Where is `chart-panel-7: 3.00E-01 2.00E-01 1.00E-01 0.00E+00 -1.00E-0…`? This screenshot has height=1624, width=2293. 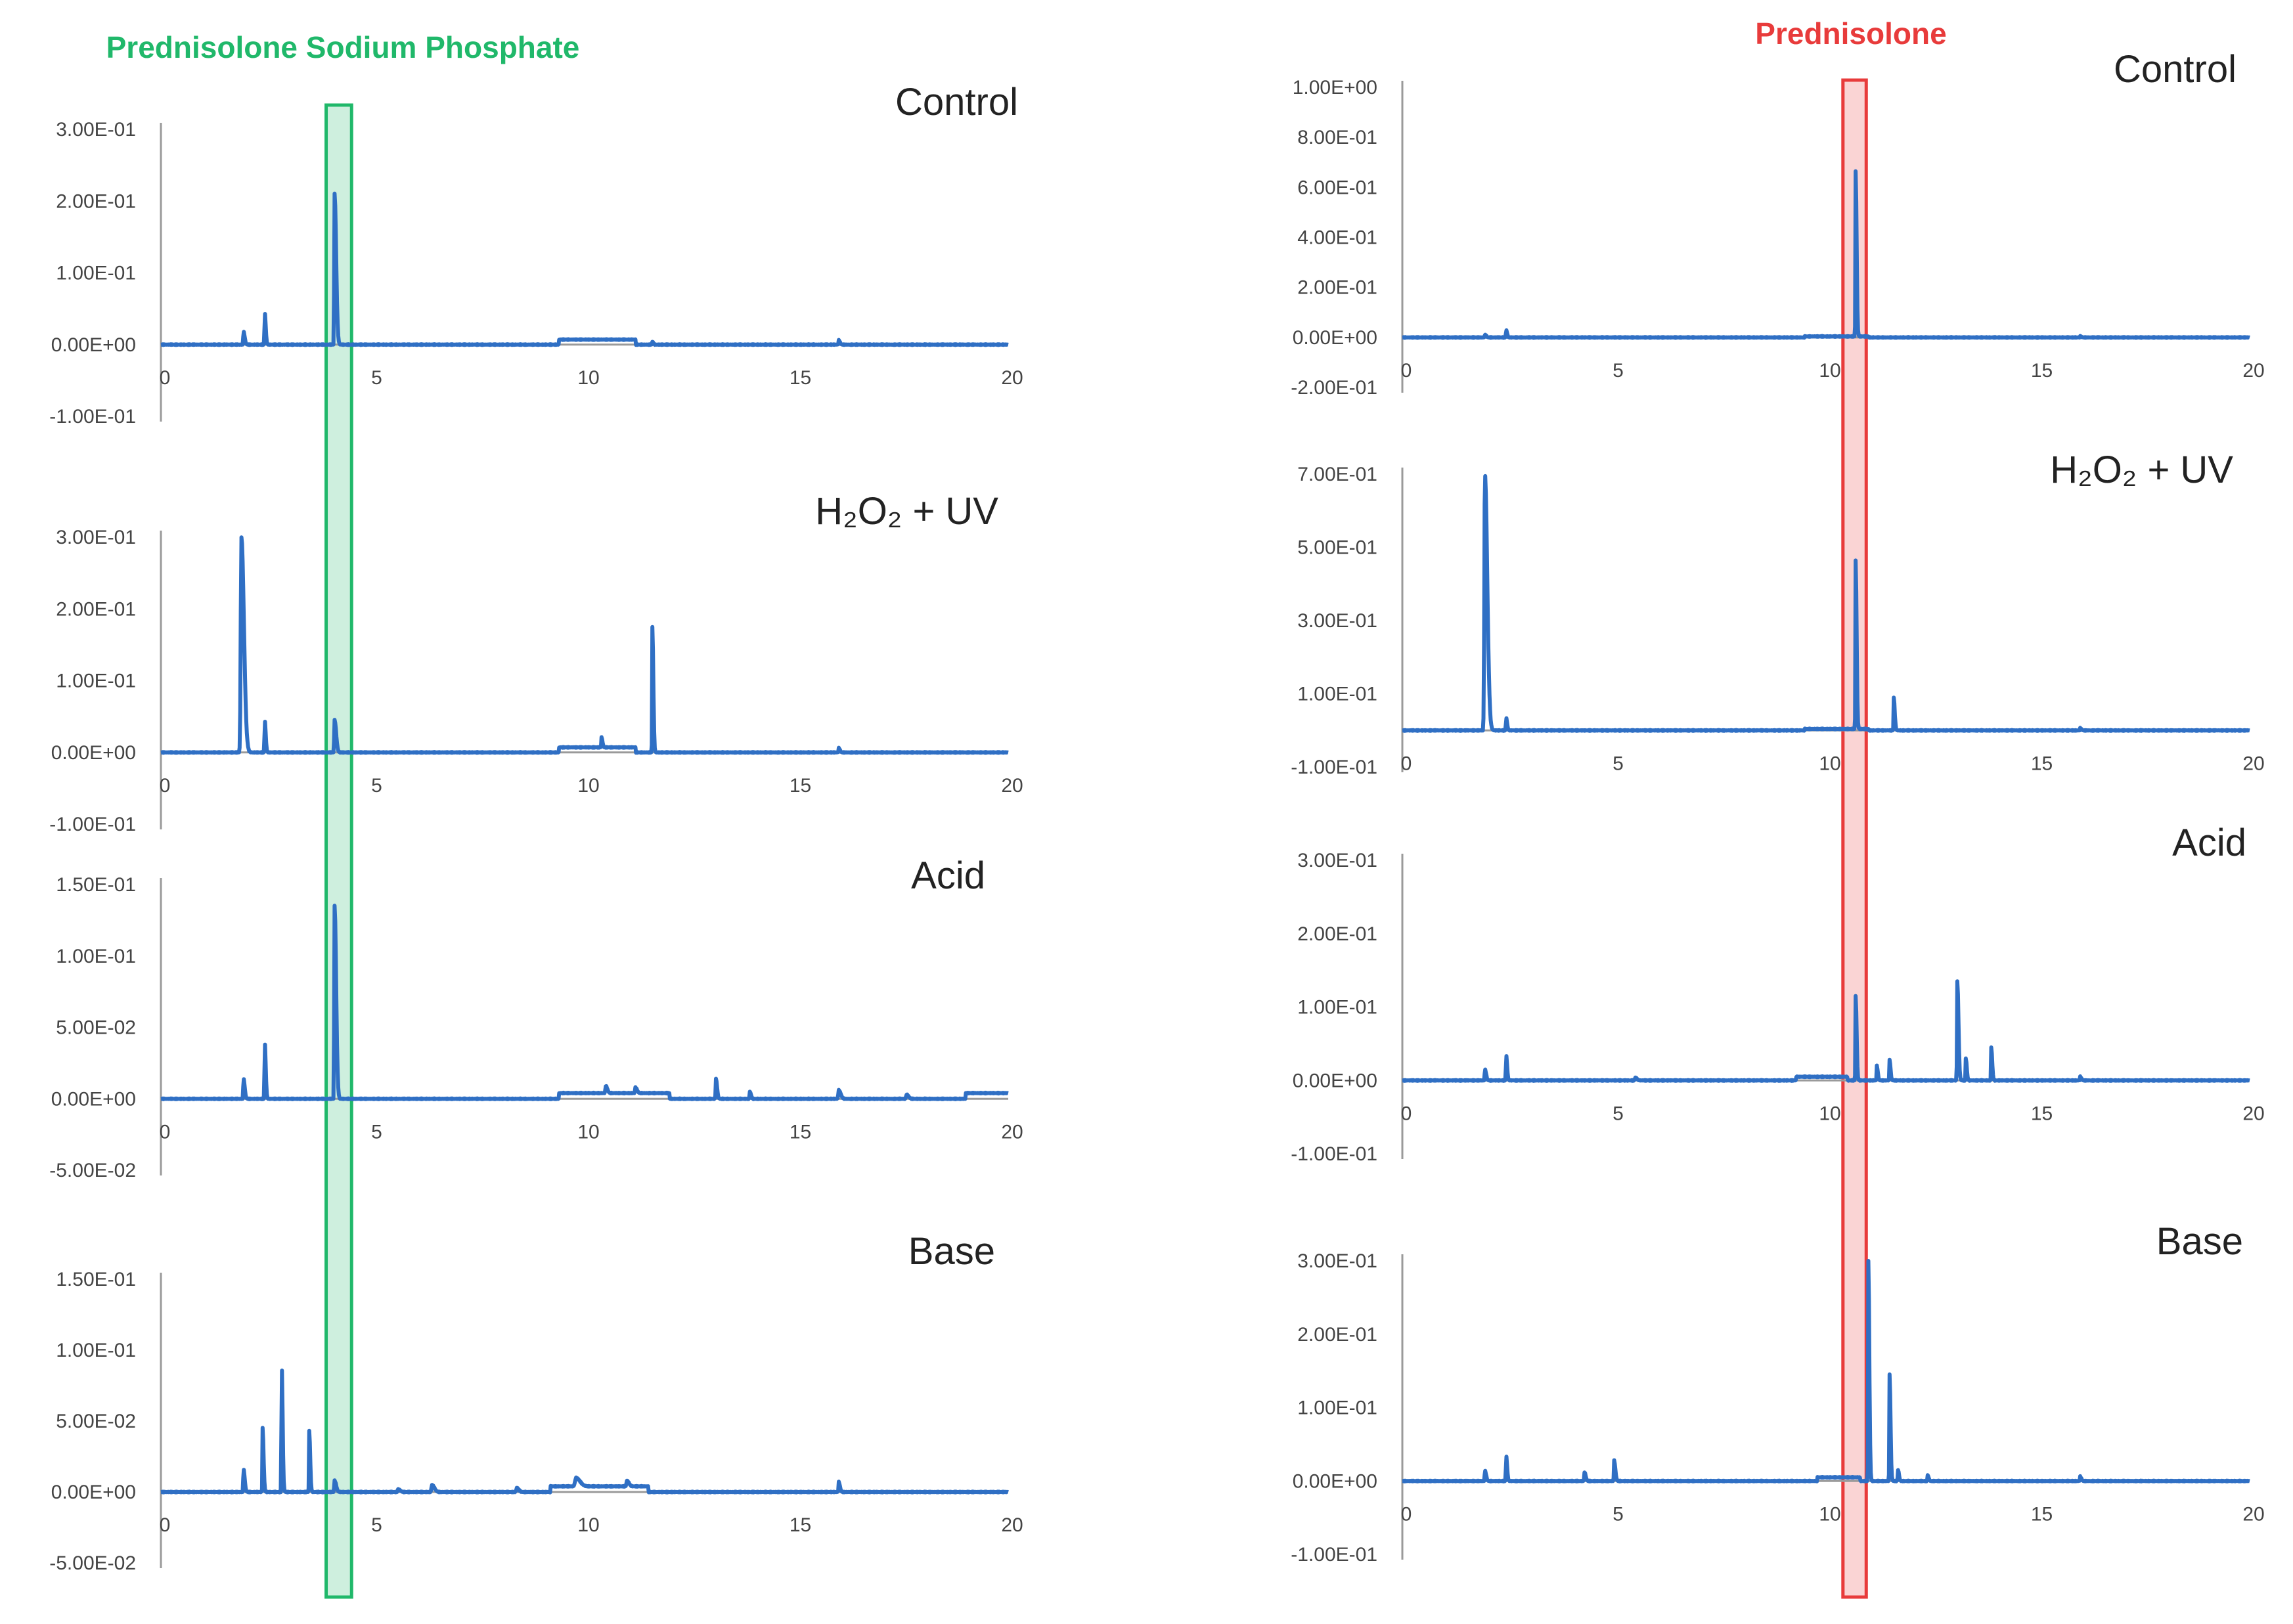
chart-panel-7: 3.00E-01 2.00E-01 1.00E-01 0.00E+00 -1.00E-0… is located at coordinates (1778, 993).